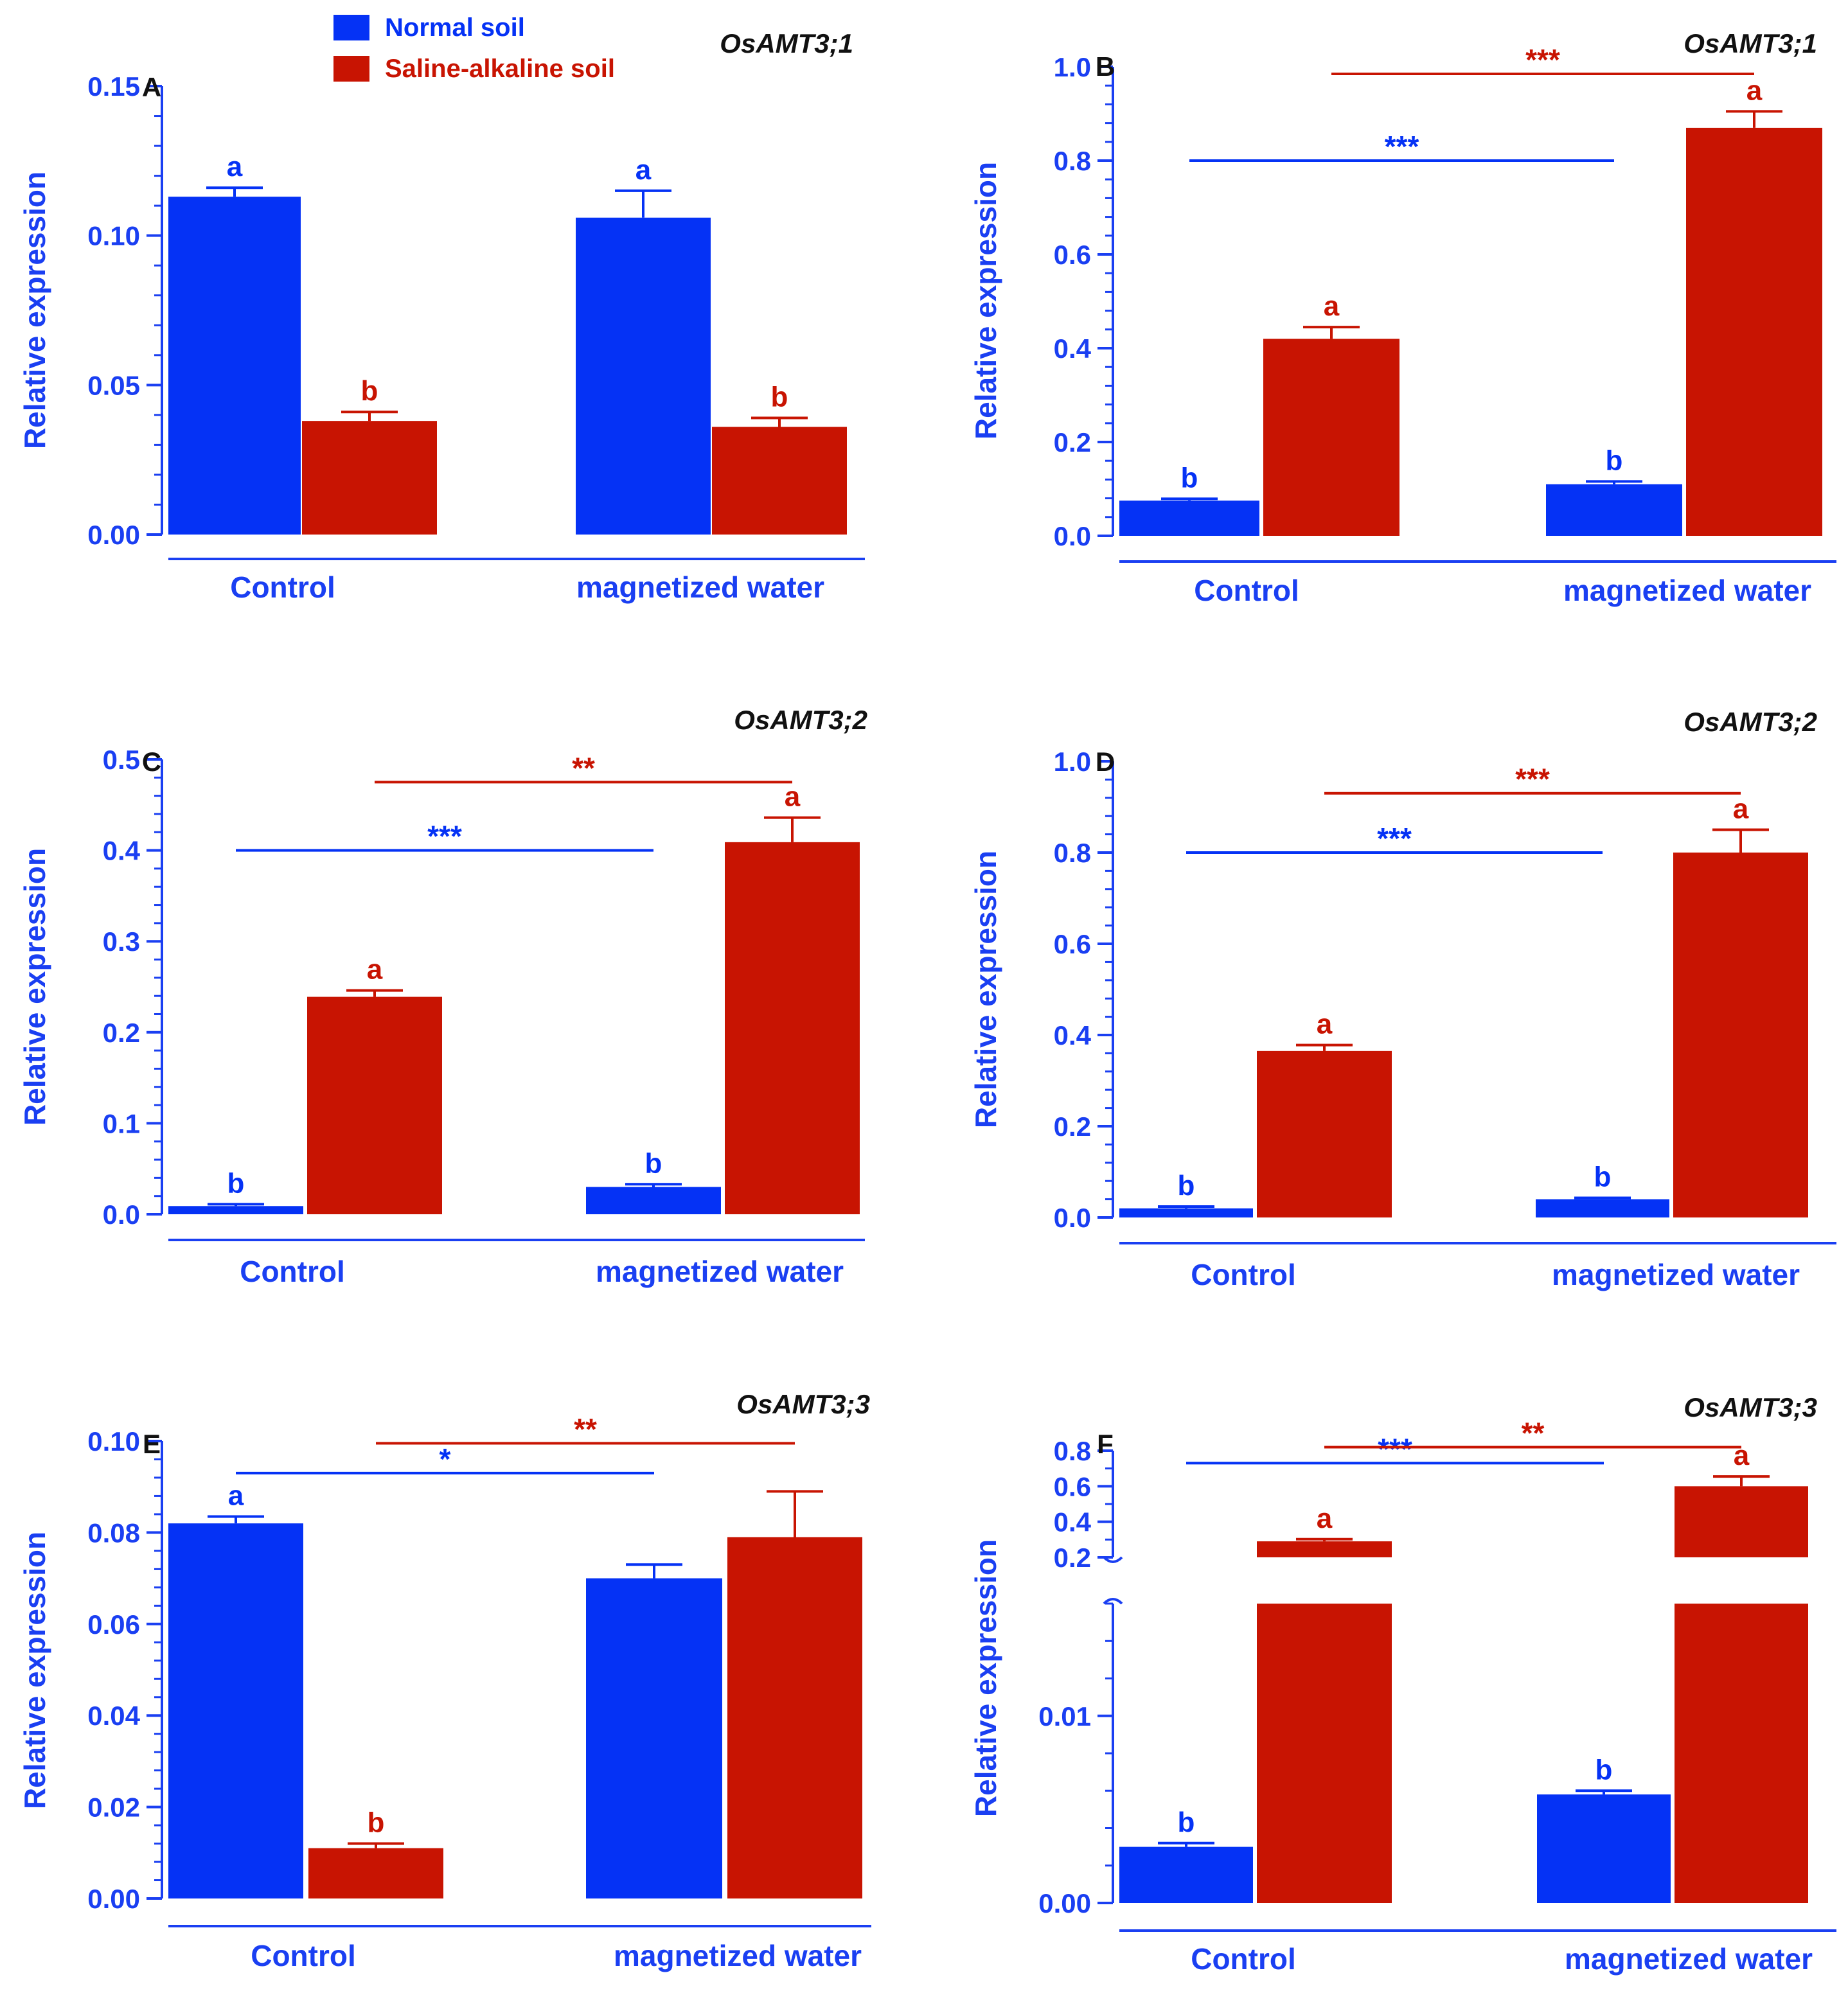 The width and height of the screenshot is (1848, 1991). I want to click on legend-item-saline: Saline-alkaline soil, so click(474, 69).